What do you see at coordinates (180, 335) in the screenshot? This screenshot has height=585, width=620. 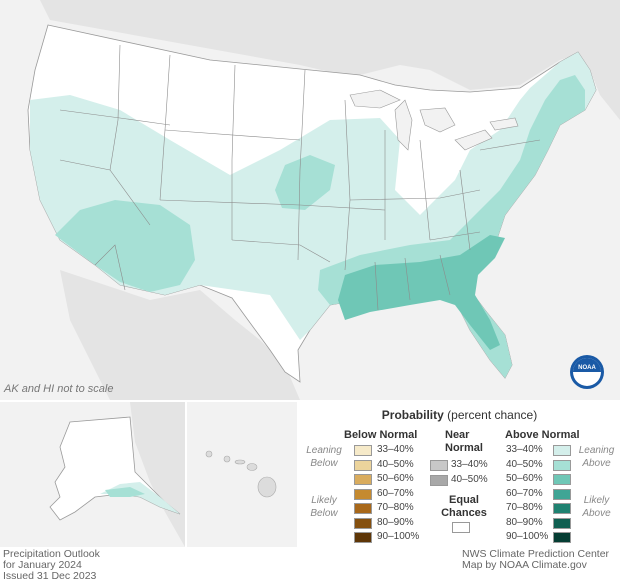 I see `mexico-land` at bounding box center [180, 335].